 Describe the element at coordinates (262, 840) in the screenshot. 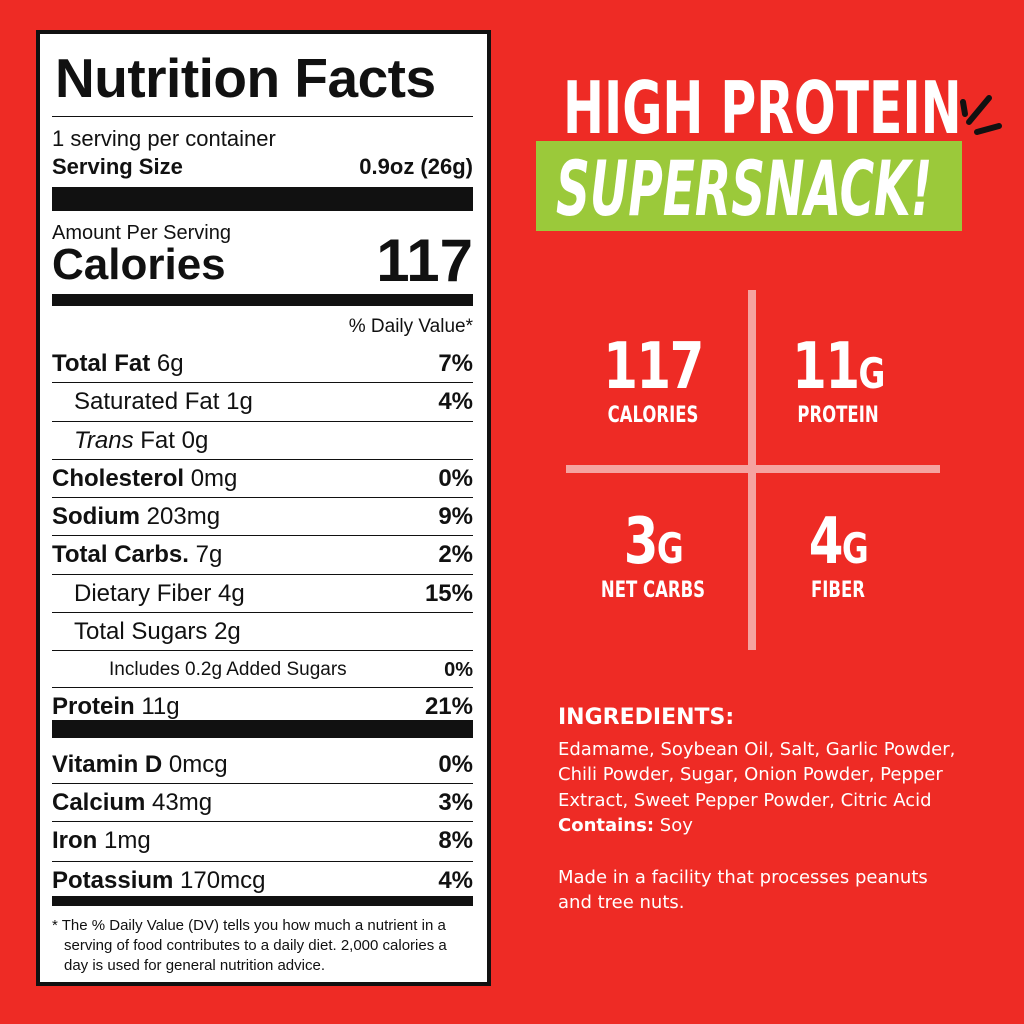

I see `nutrient-row: Iron 1mg 8%` at that location.